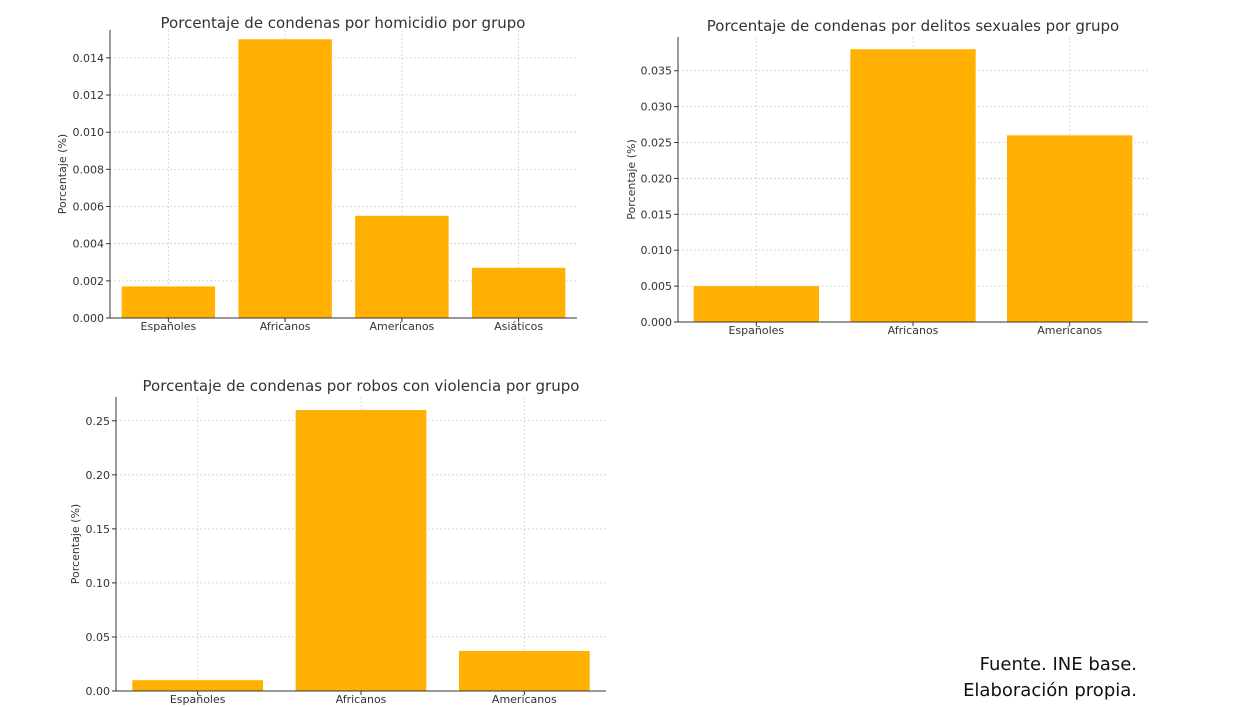 The height and width of the screenshot is (707, 1247). Describe the element at coordinates (518, 326) in the screenshot. I see `x-tick-label: Asiáticos` at that location.